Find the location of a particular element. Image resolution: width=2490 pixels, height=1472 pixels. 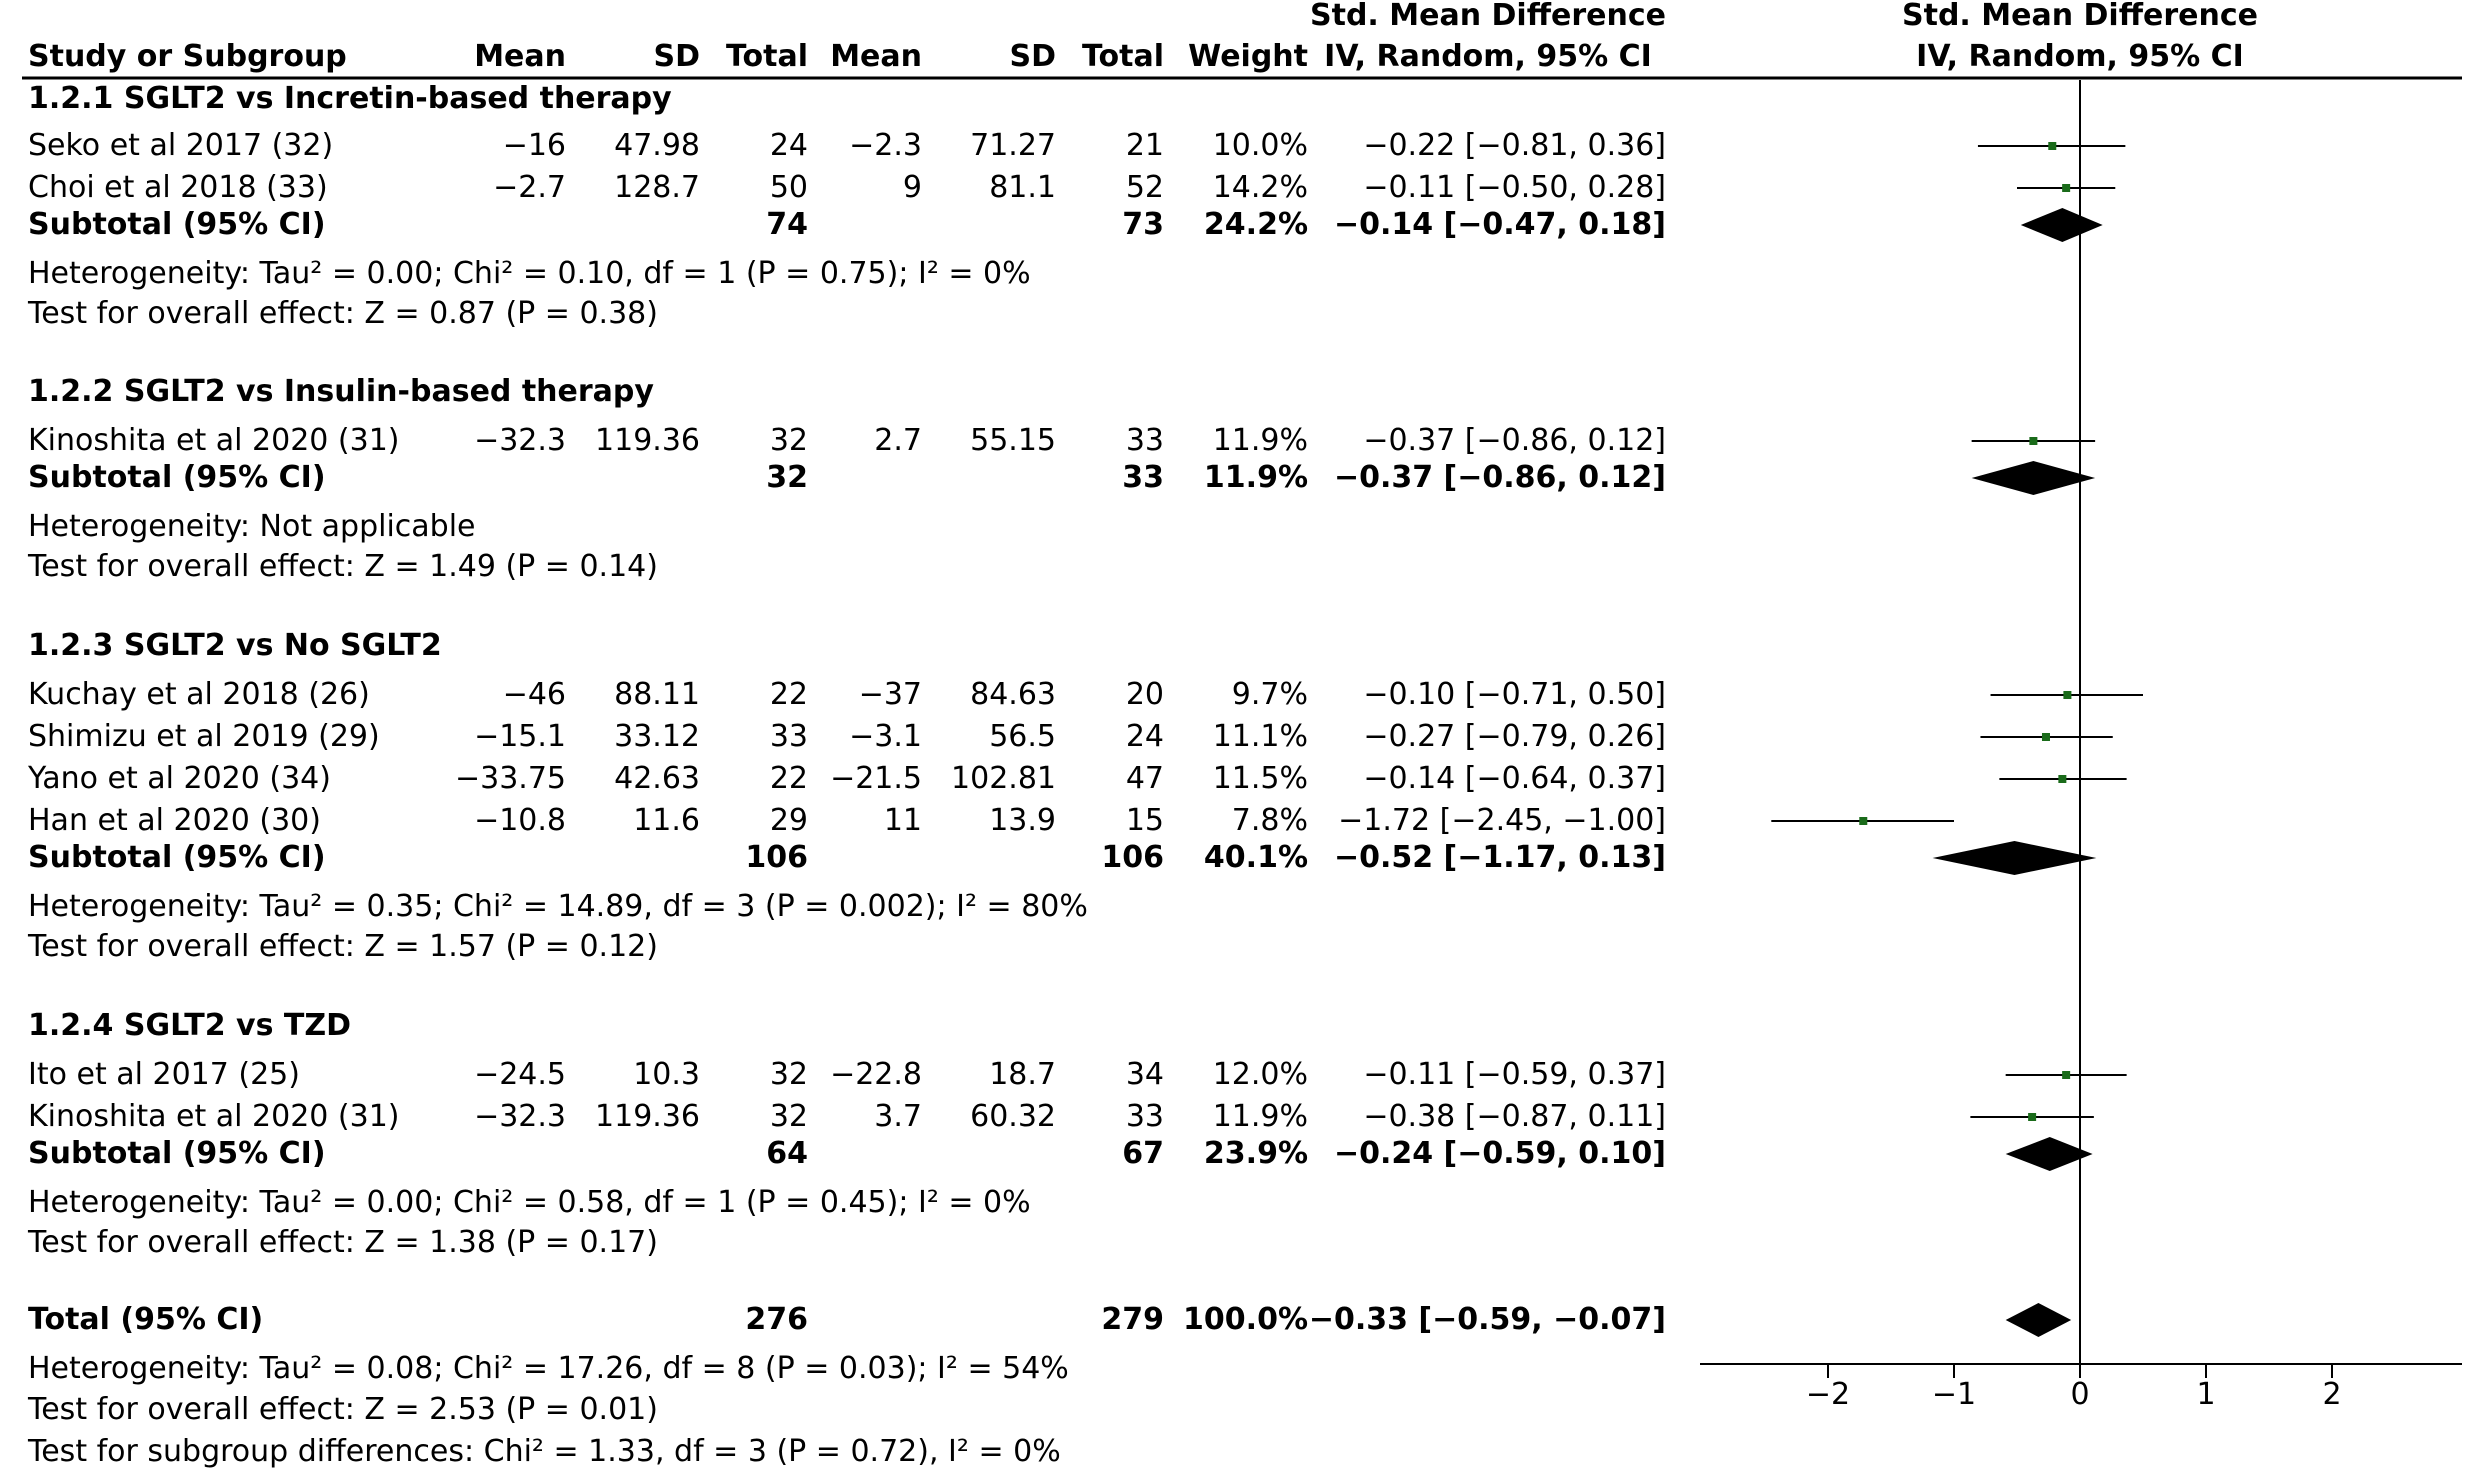

total-weight: 100.0% is located at coordinates (1245, 1319).